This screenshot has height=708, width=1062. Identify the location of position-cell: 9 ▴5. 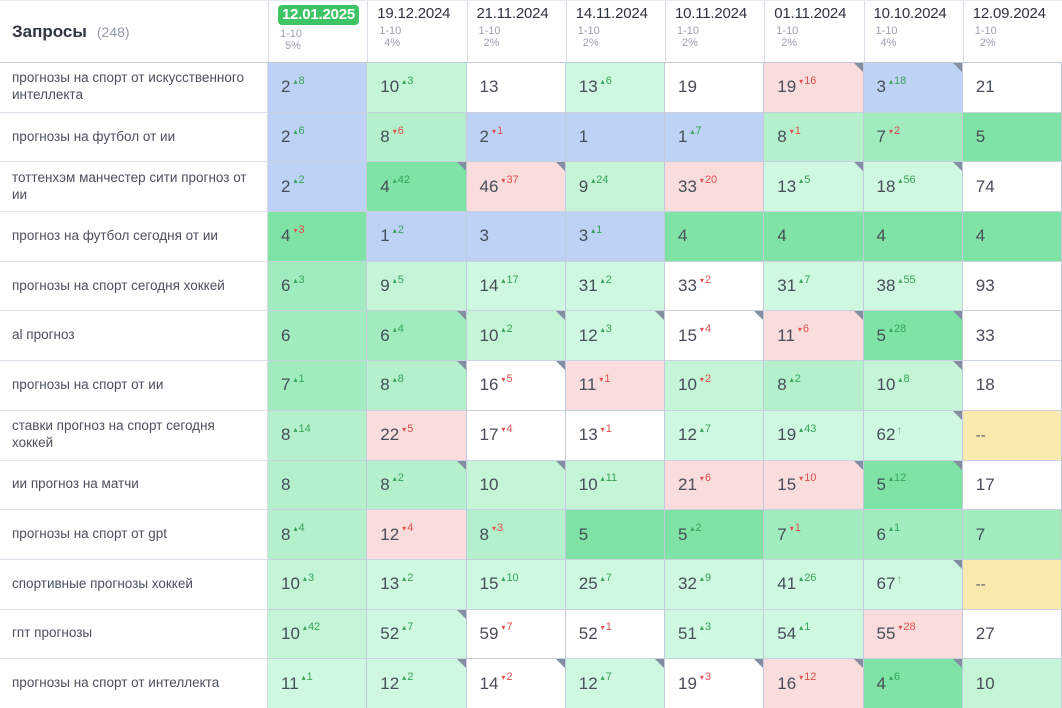
(417, 286).